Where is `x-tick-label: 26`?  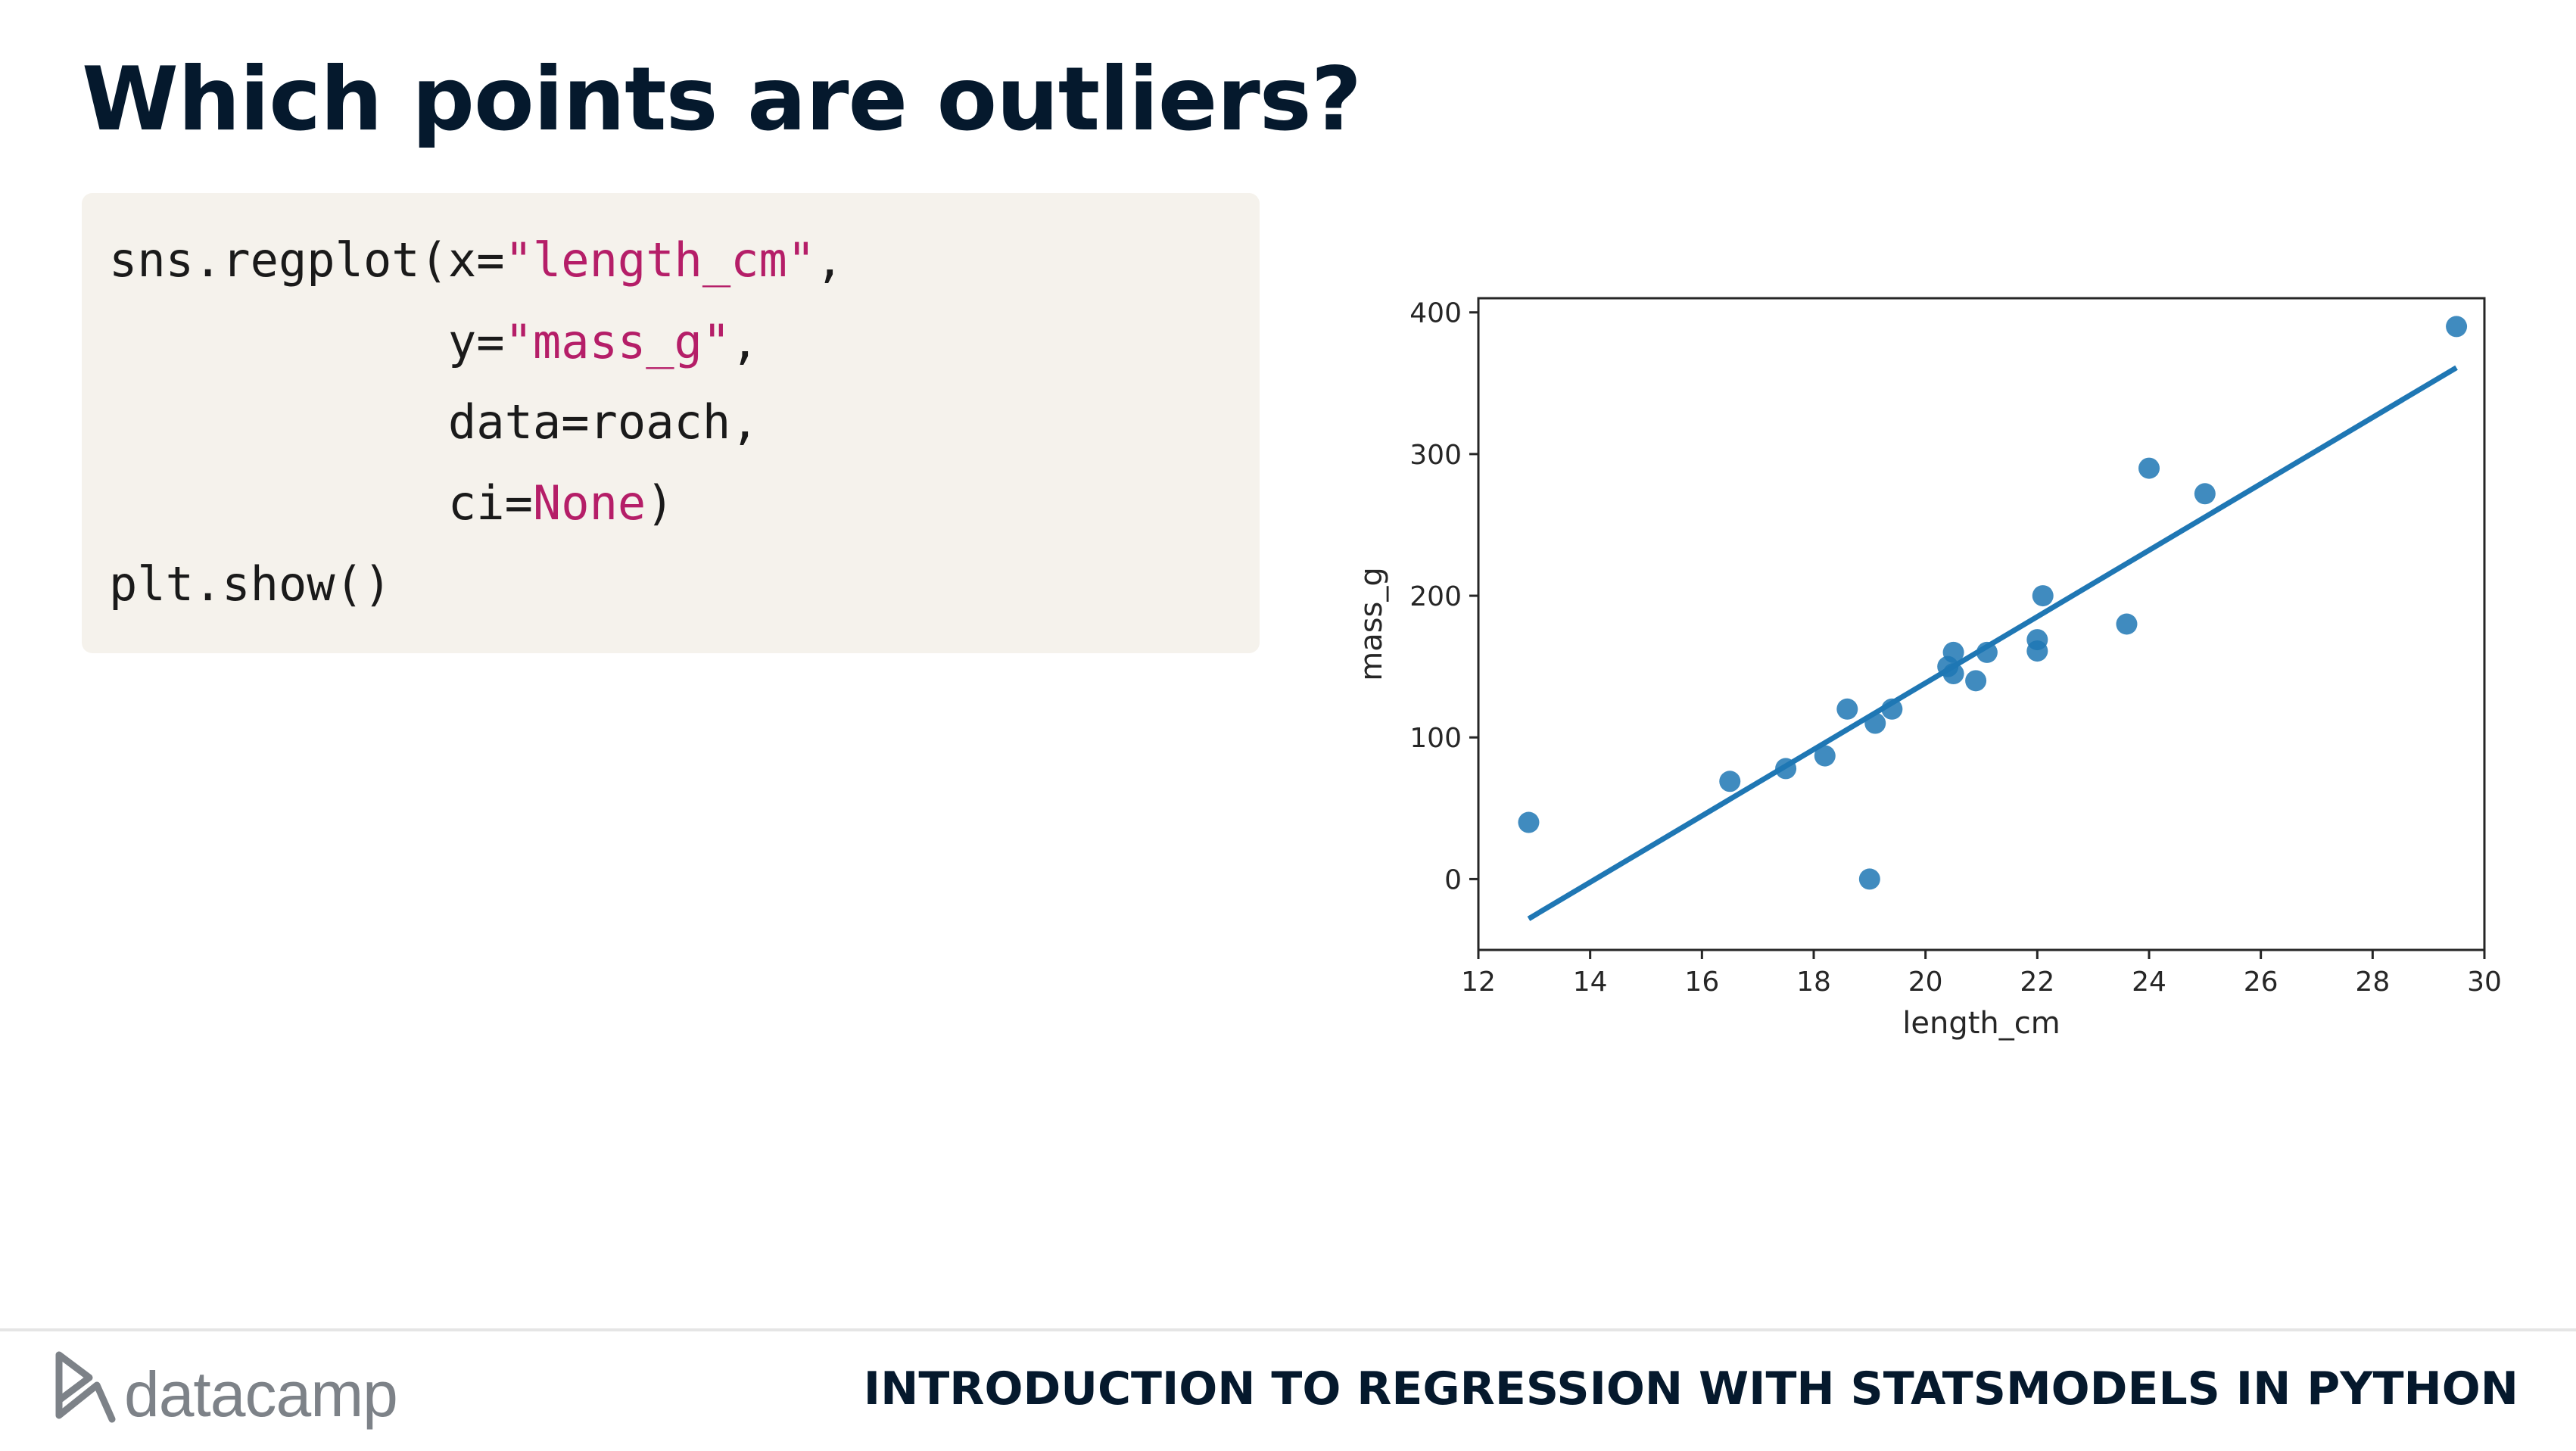
x-tick-label: 26 is located at coordinates (2261, 982).